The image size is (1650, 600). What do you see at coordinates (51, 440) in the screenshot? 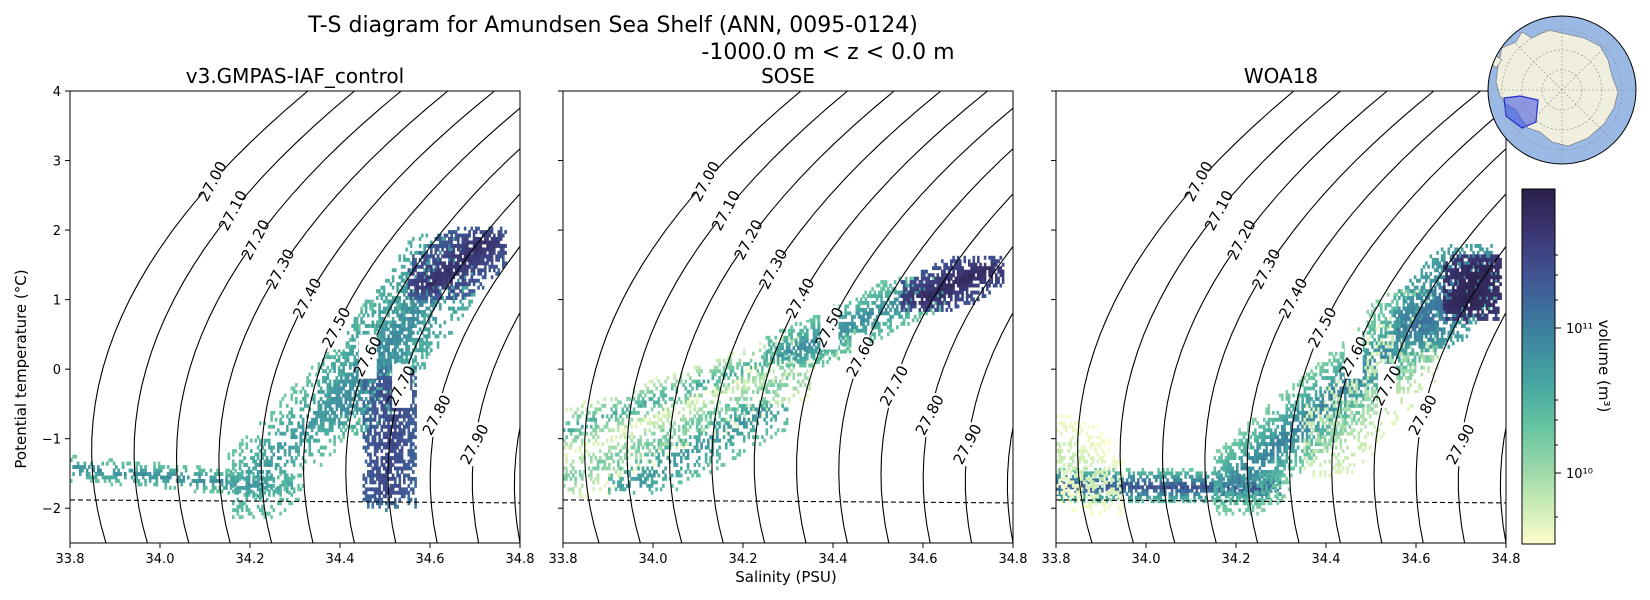
I see `y-tick-label: −1` at bounding box center [51, 440].